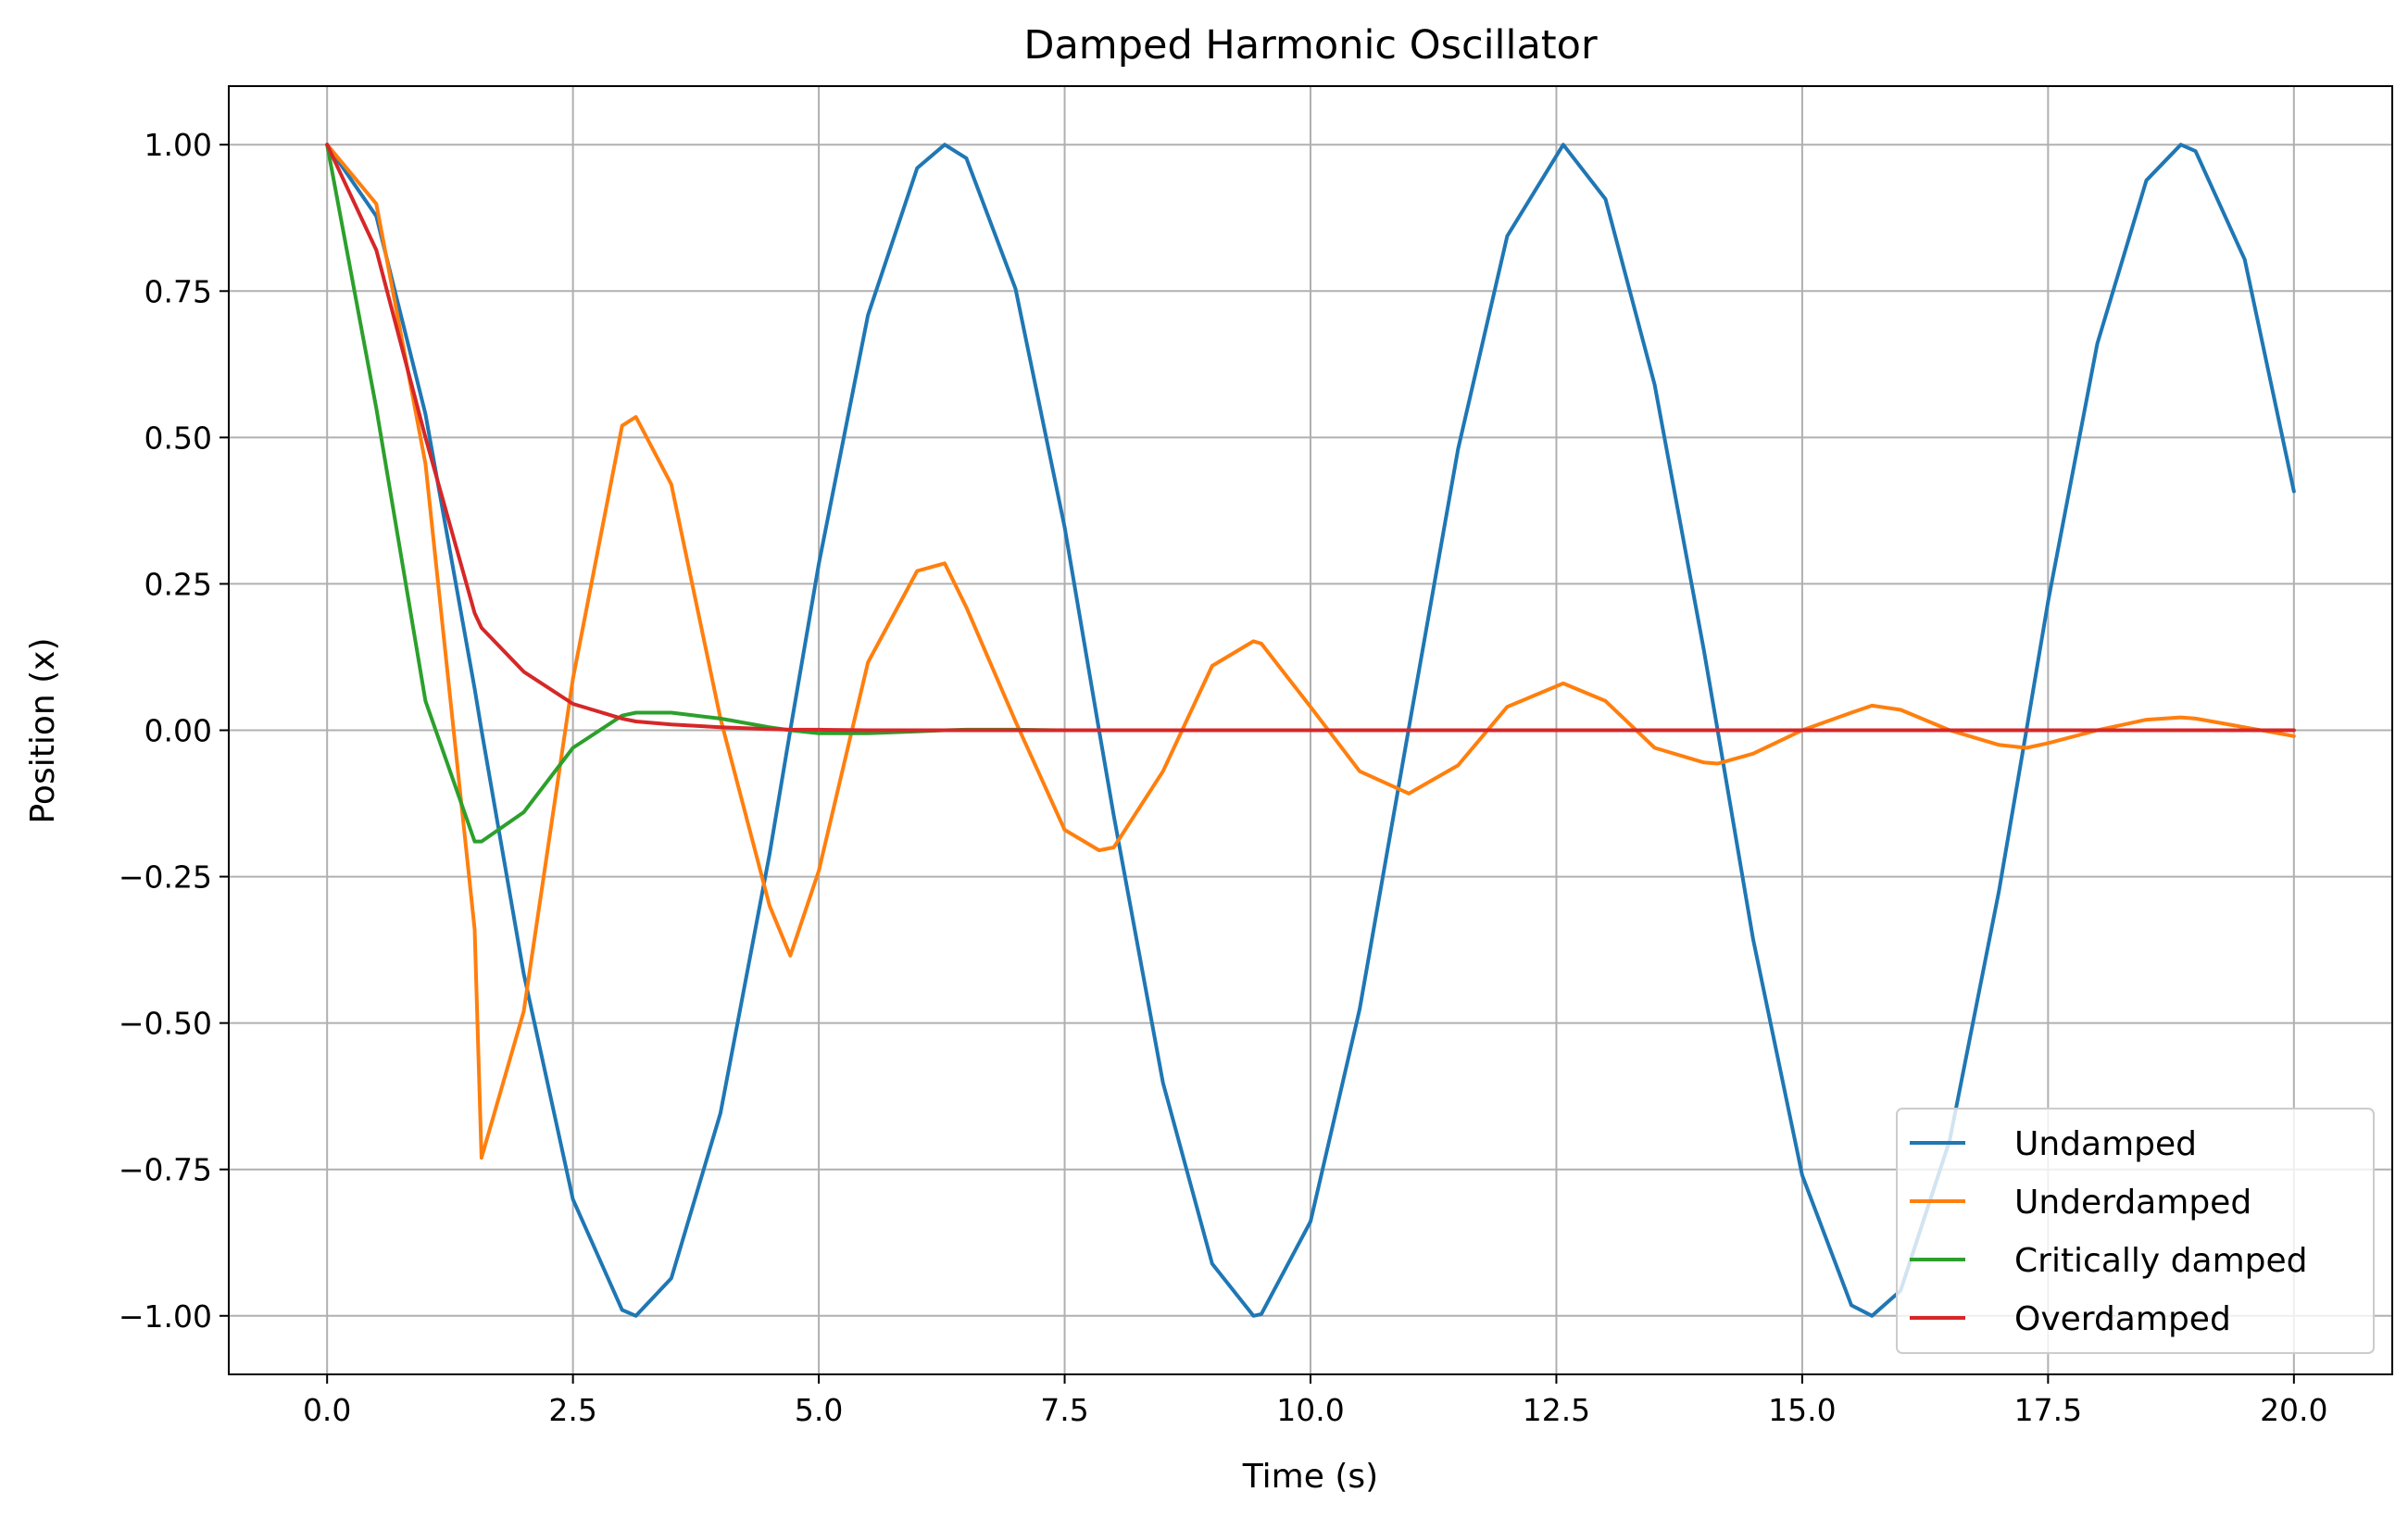 The height and width of the screenshot is (1517, 2408). What do you see at coordinates (1064, 1410) in the screenshot?
I see `x-tick-label: 7.5` at bounding box center [1064, 1410].